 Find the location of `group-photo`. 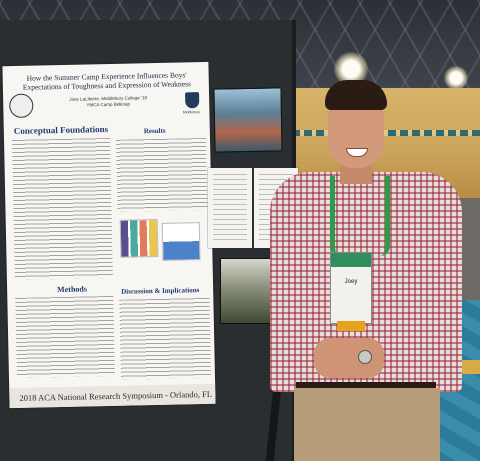

group-photo is located at coordinates (249, 291).